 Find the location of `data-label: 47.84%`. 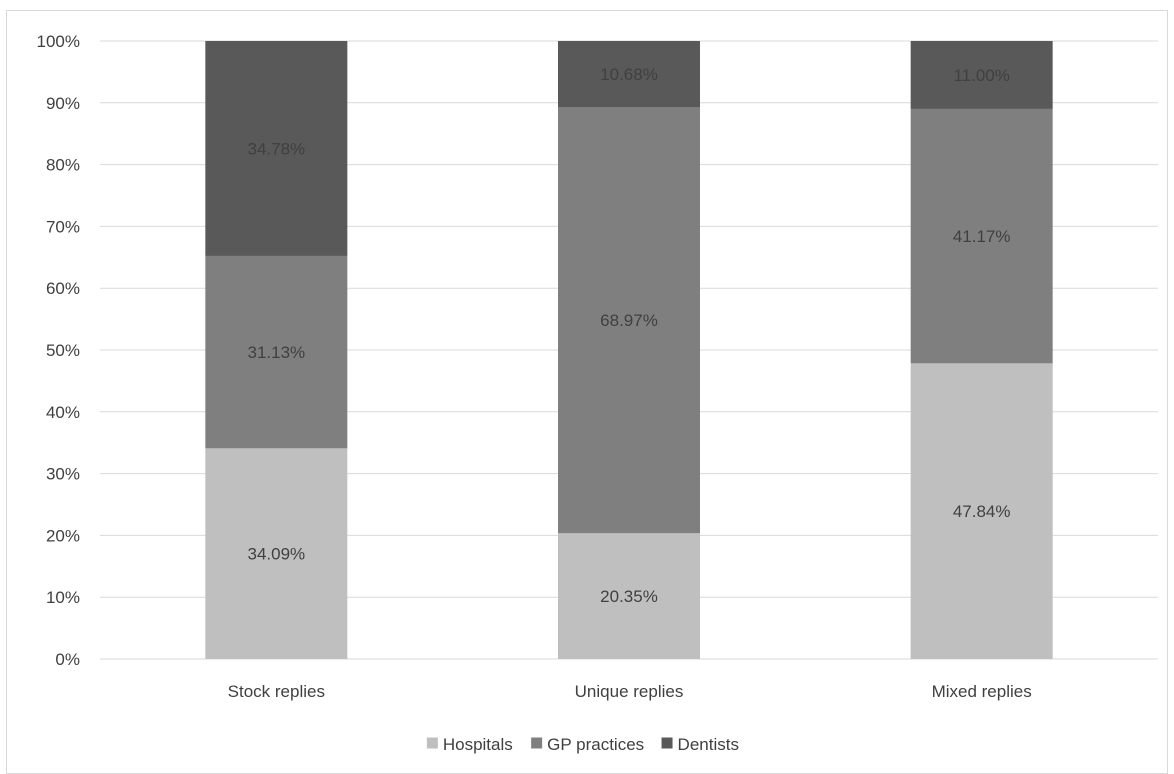

data-label: 47.84% is located at coordinates (982, 511).